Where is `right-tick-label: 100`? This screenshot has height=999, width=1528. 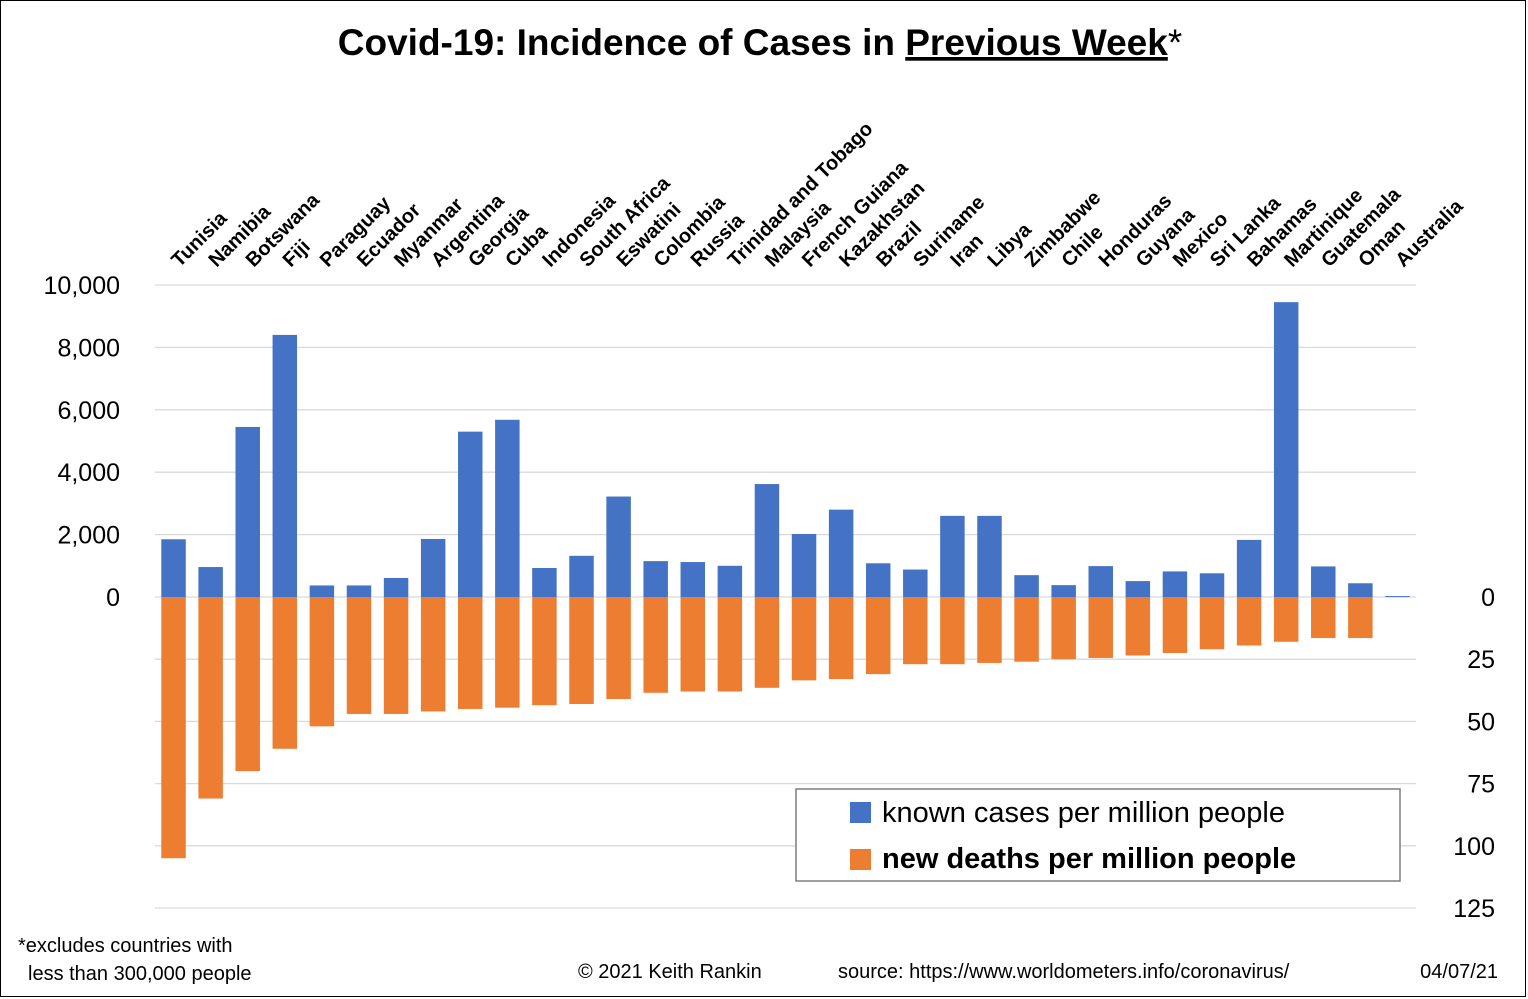
right-tick-label: 100 is located at coordinates (1474, 847).